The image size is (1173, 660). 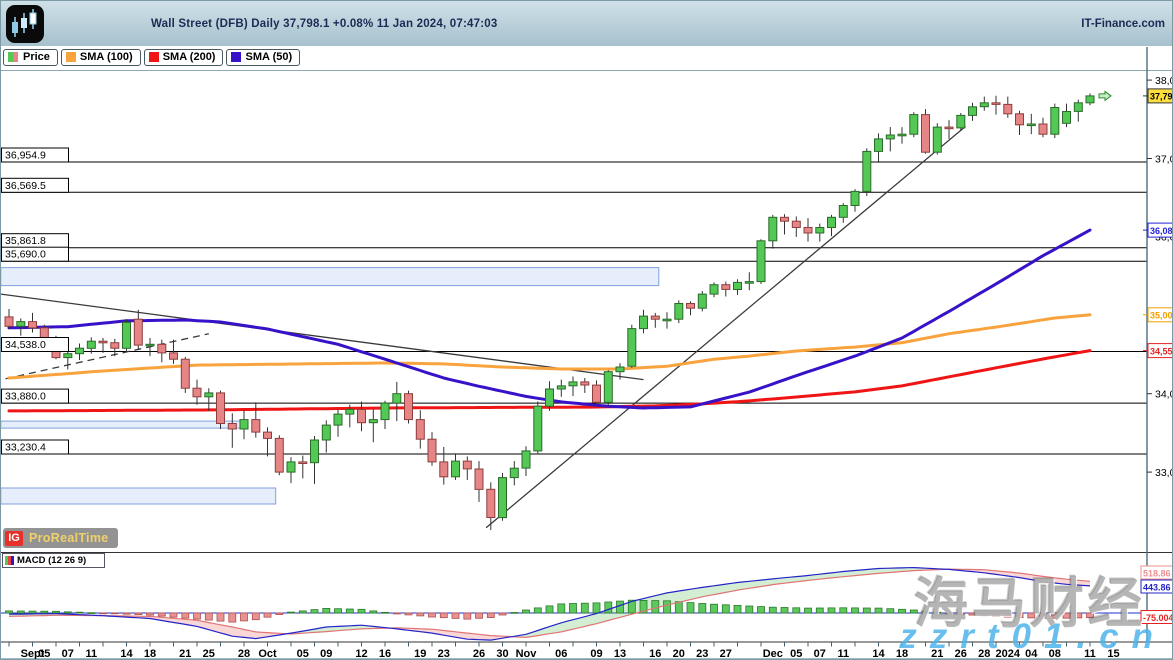 I want to click on y-axis-tick-label: 38,000, so click(x=1164, y=81).